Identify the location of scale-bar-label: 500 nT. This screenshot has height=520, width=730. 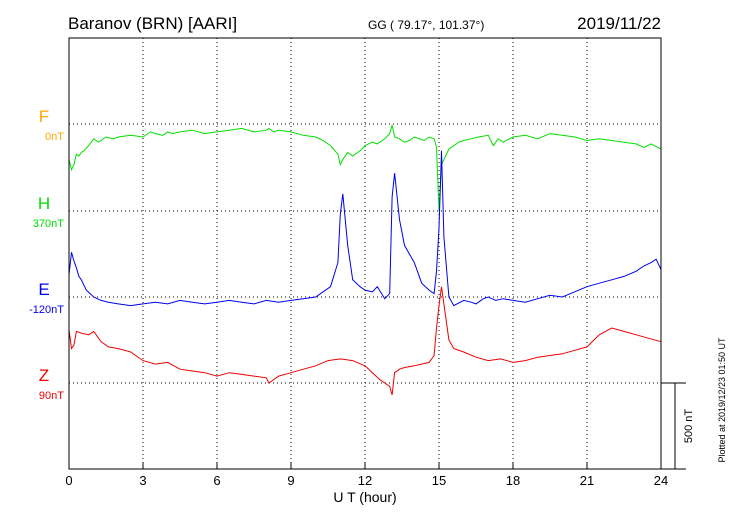
(689, 426).